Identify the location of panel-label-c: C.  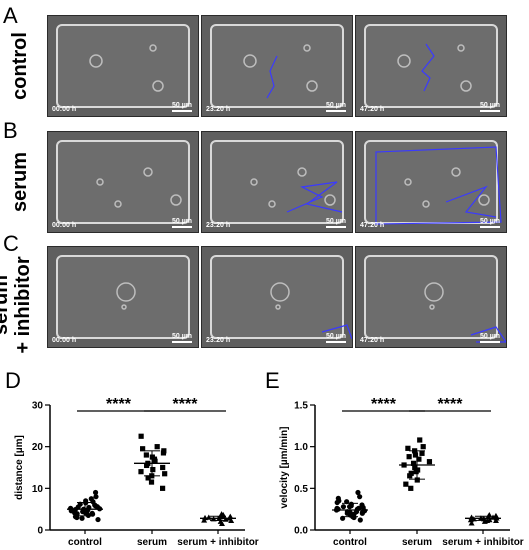
(11, 243).